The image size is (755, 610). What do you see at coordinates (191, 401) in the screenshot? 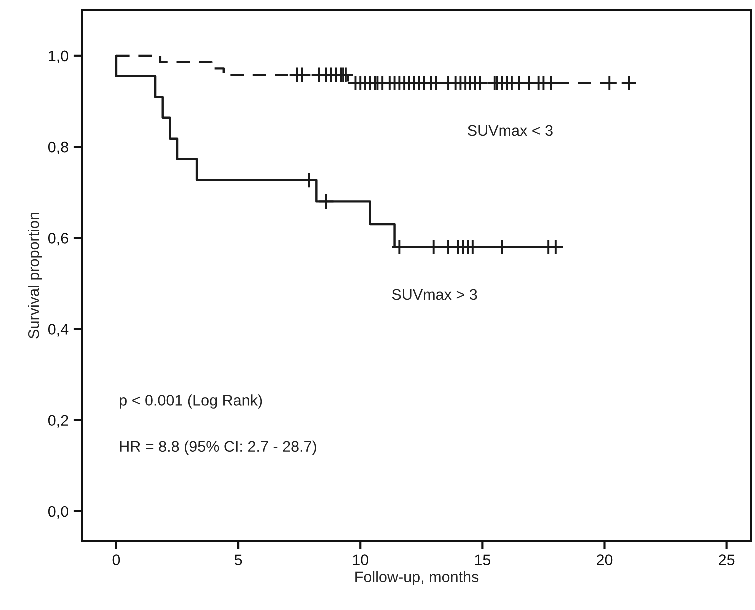
I see `annotation: p < 0.001 (Log Rank)` at bounding box center [191, 401].